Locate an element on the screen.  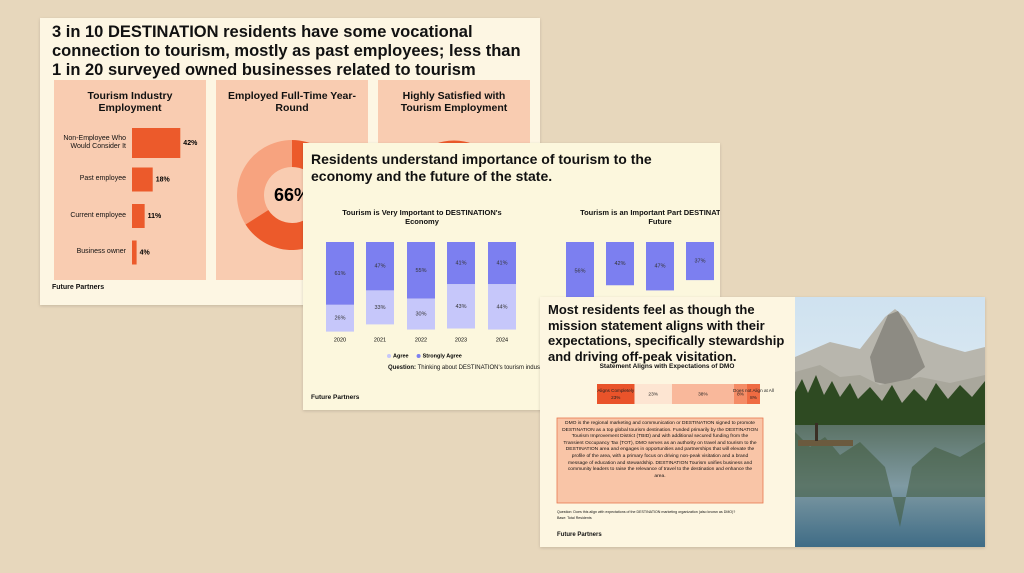
statement-box is located at coordinates (660, 460).